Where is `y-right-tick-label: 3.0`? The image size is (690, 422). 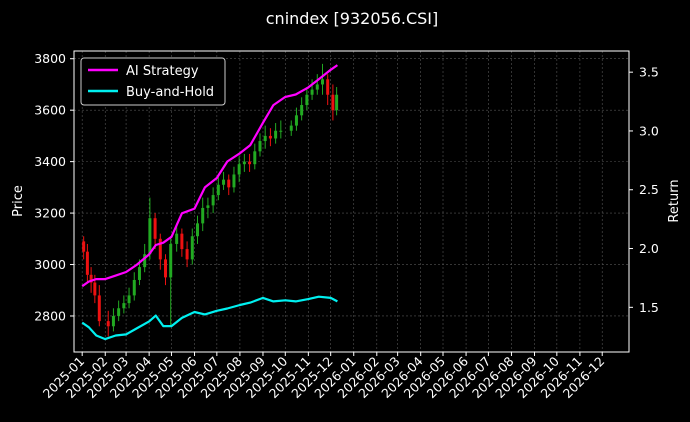
y-right-tick-label: 3.0 is located at coordinates (649, 130).